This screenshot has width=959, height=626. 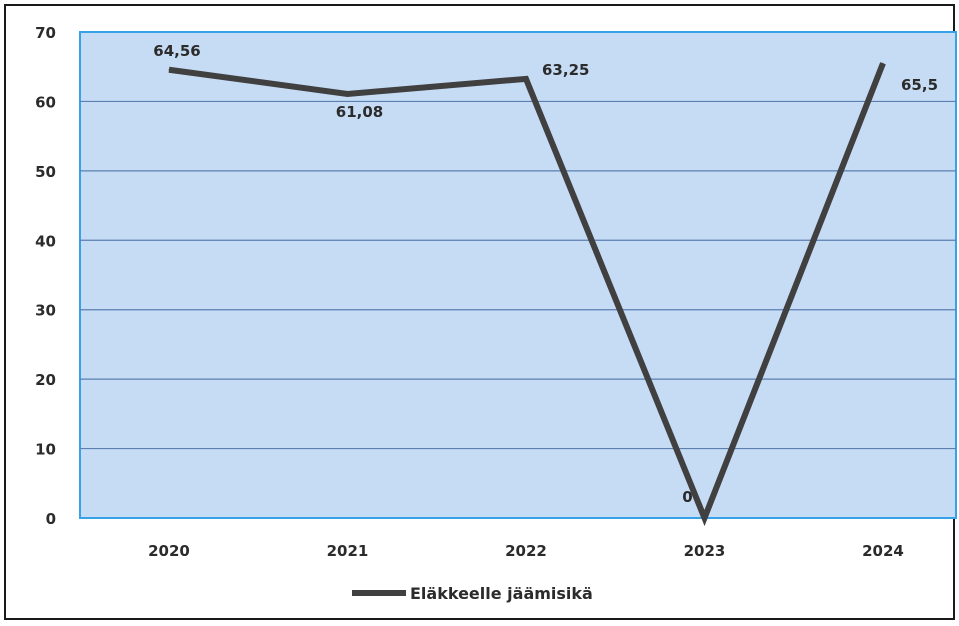 What do you see at coordinates (45, 311) in the screenshot?
I see `y-tick-label: 30` at bounding box center [45, 311].